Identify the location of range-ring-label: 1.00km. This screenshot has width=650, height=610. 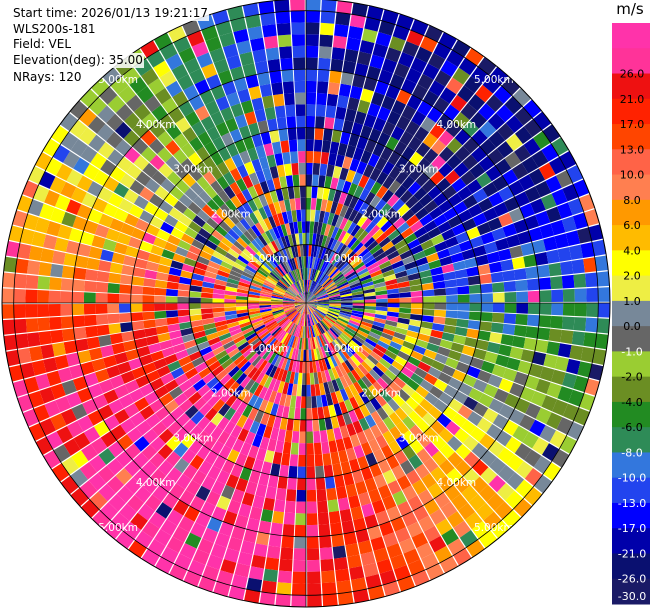
(269, 349).